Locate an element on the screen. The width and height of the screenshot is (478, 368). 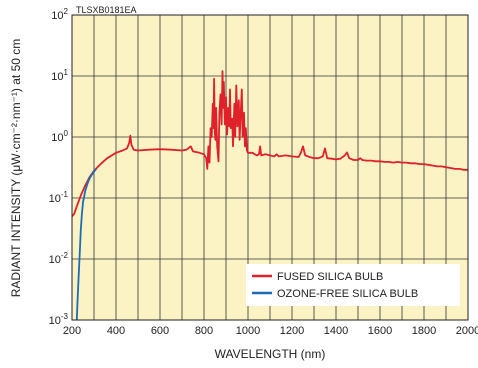
y-ticks: 10⁻³ 10⁻² 10⁻¹ 10⁰ 10¹ 10² is located at coordinates (59, 167).